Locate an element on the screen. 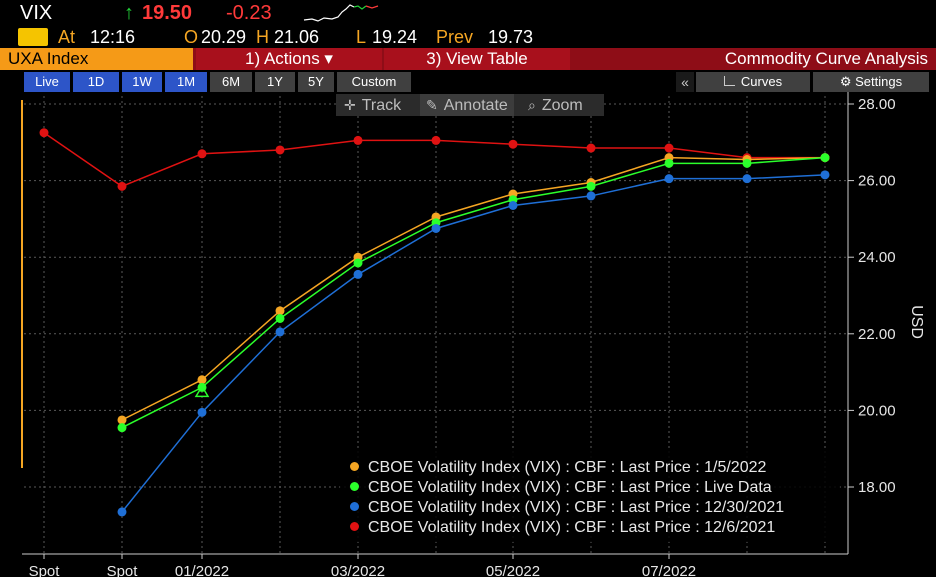 This screenshot has height=577, width=936. collapse-button: « is located at coordinates (685, 82).